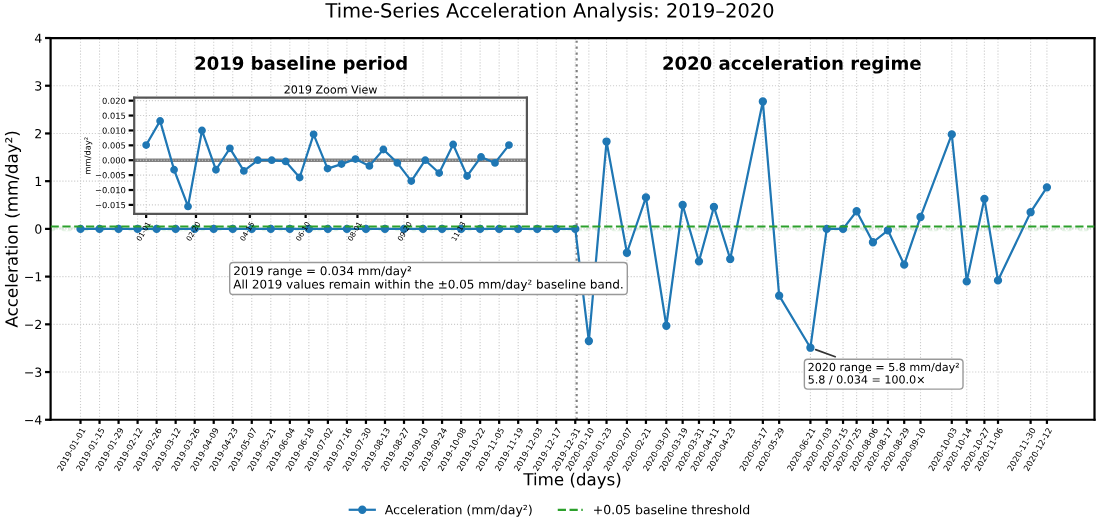 Image resolution: width=1100 pixels, height=528 pixels. I want to click on x-axis-title: Time (days), so click(572, 480).